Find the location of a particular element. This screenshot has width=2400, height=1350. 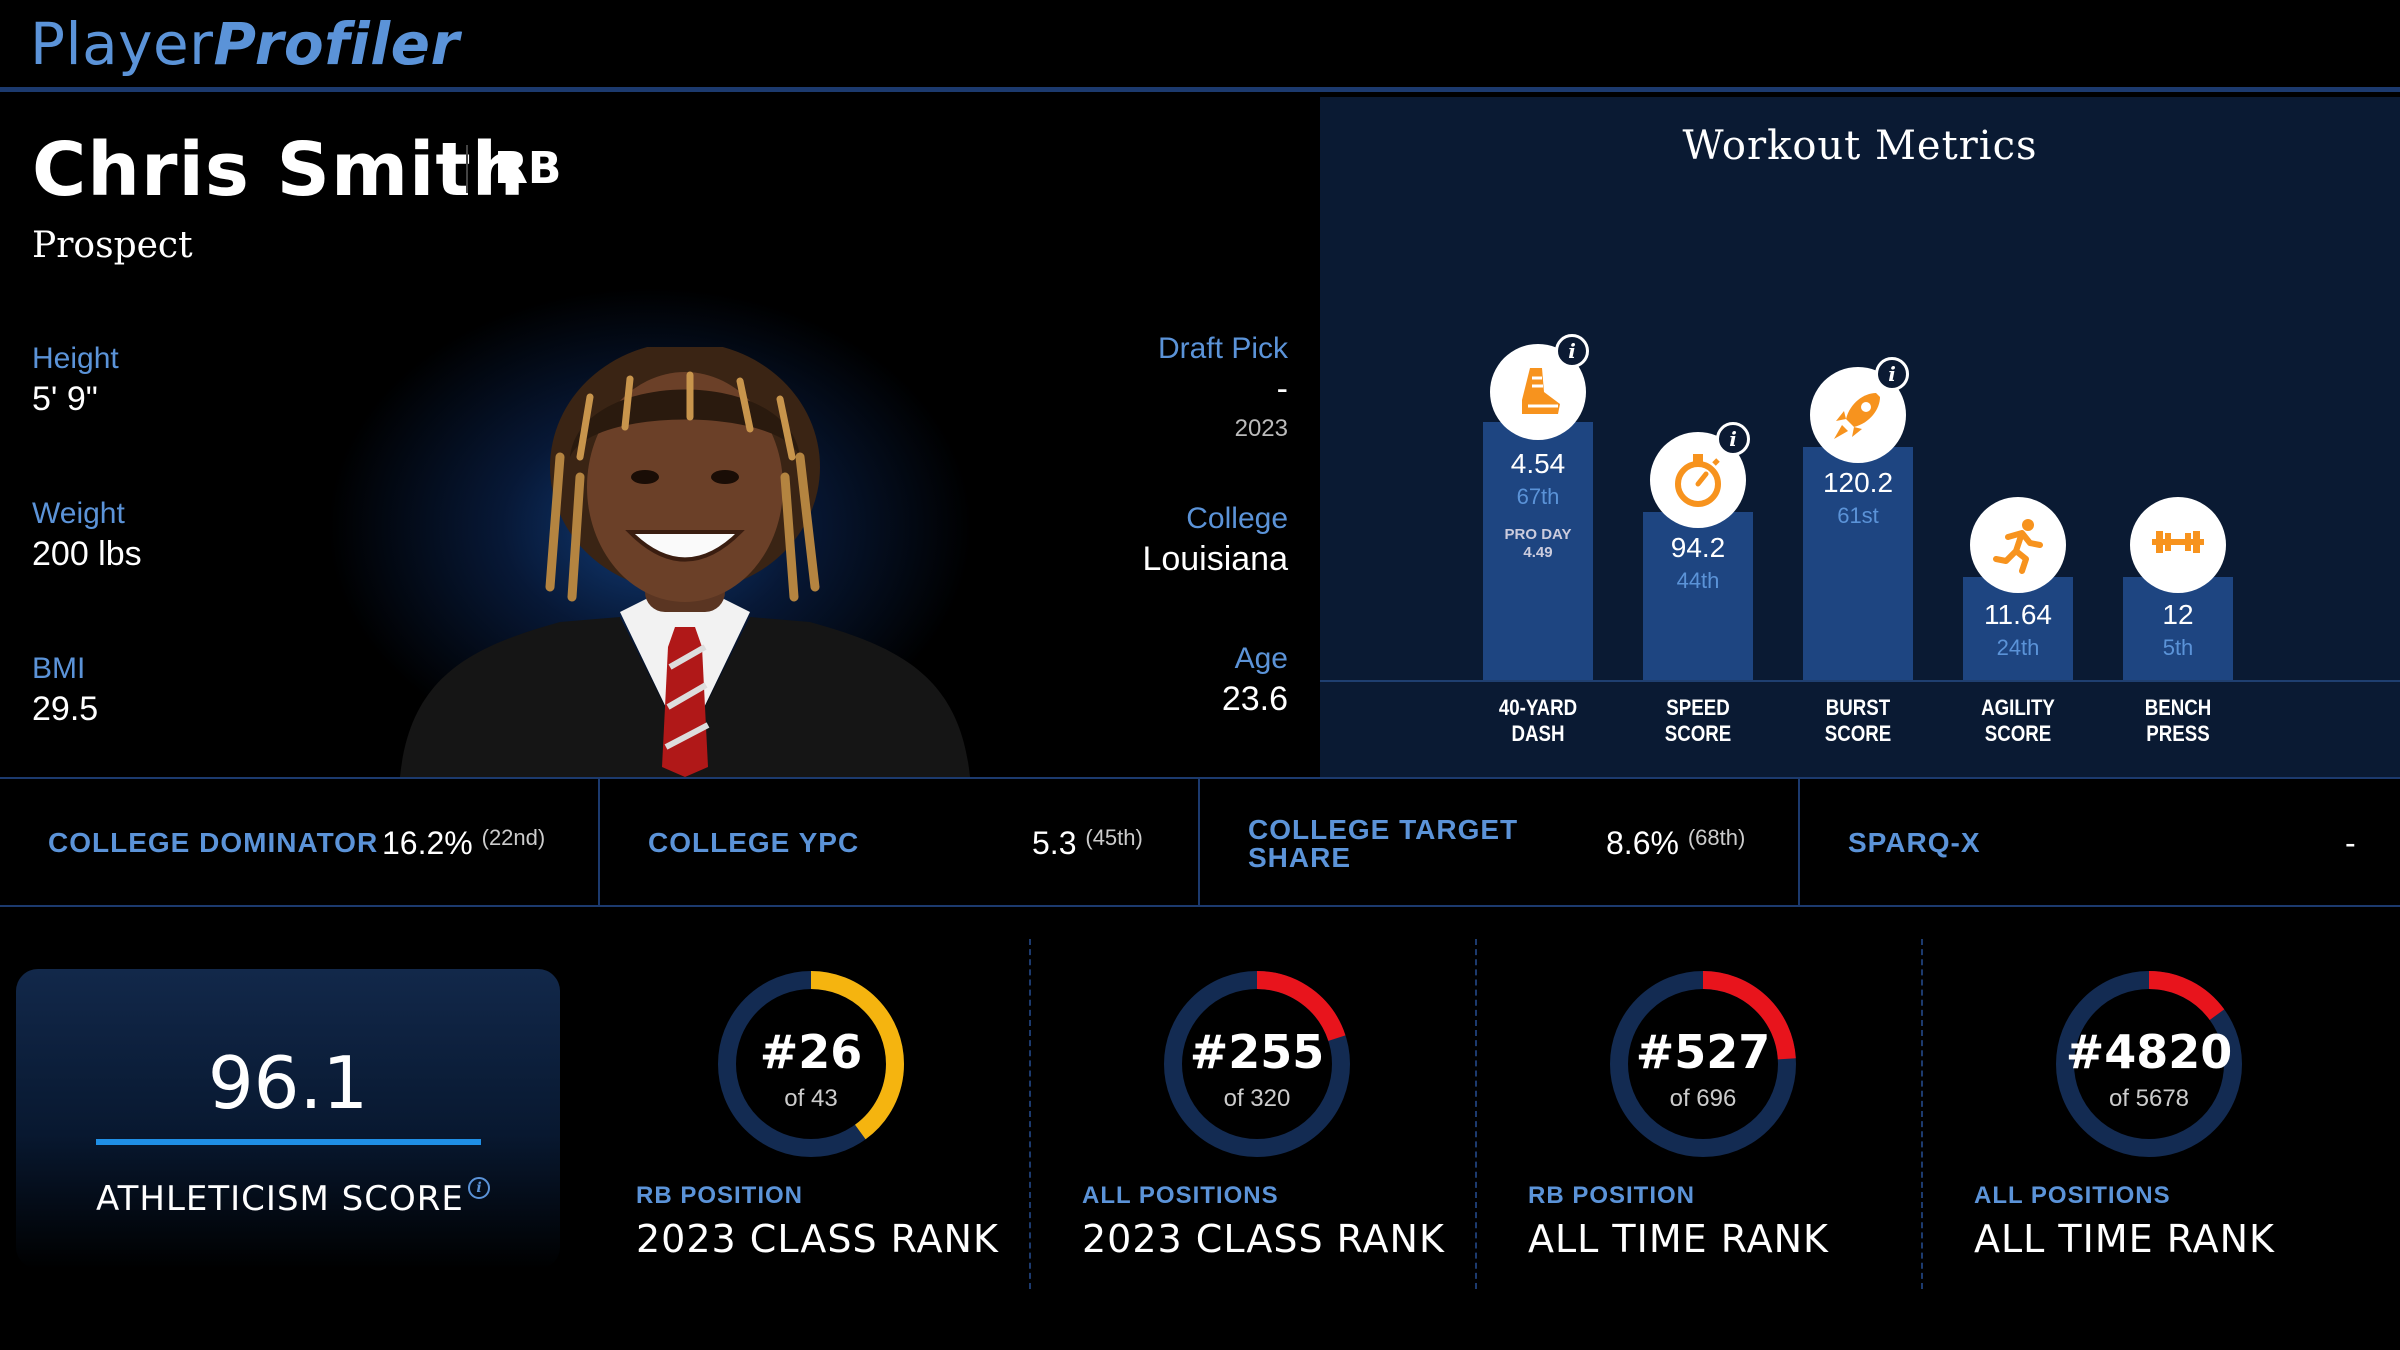

speed-score-label: SPEED SCORE is located at coordinates (1698, 721).